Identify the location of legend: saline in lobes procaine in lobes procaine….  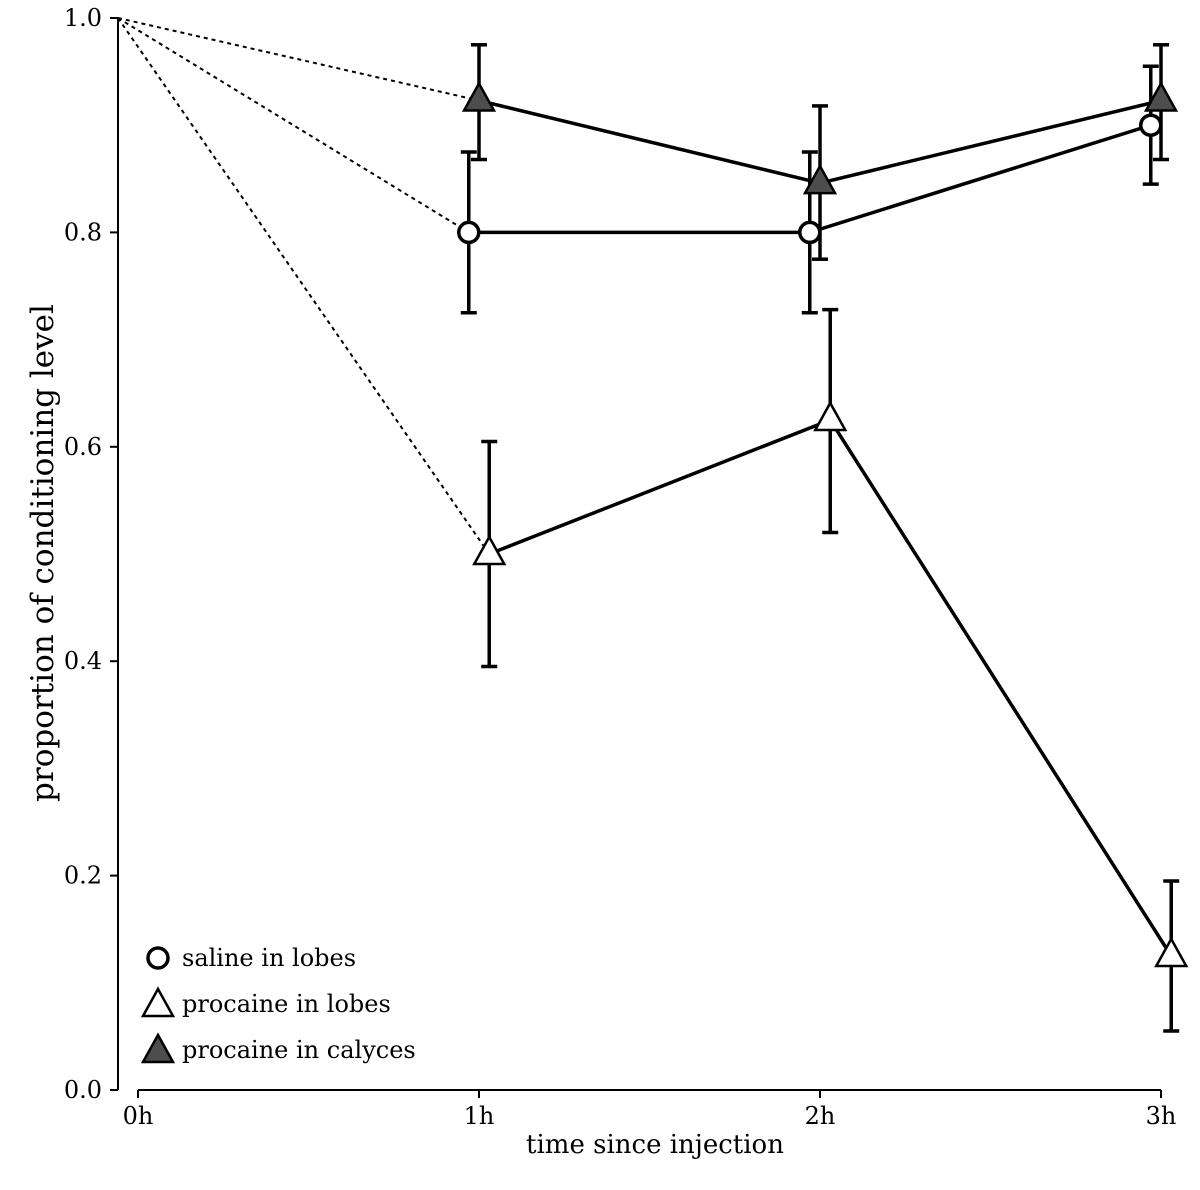
(278, 1004).